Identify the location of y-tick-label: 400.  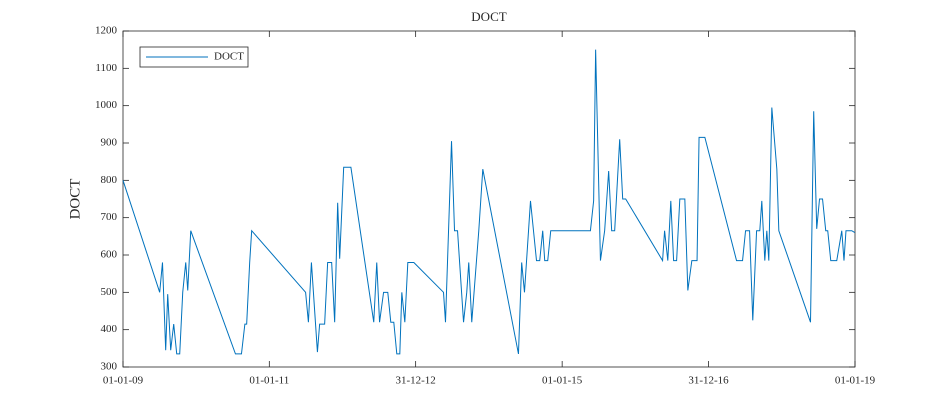
(109, 329).